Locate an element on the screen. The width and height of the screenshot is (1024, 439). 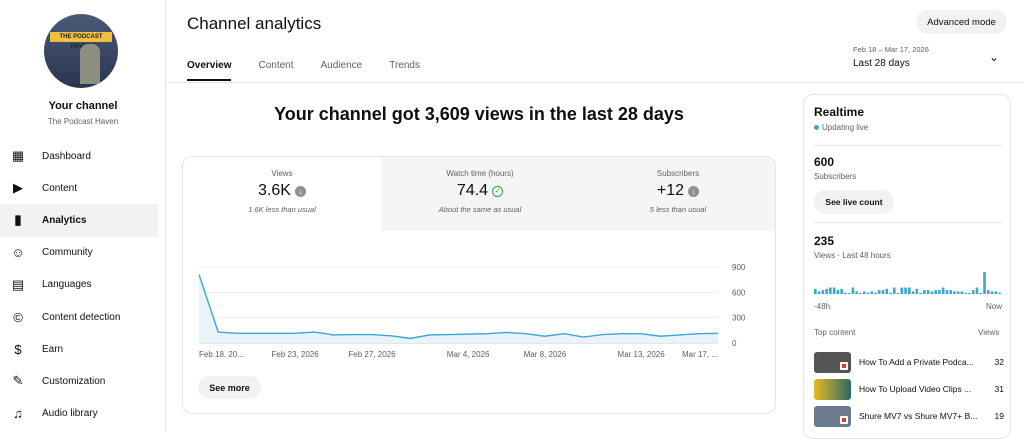
tab-audience: Audience is located at coordinates (342, 70).